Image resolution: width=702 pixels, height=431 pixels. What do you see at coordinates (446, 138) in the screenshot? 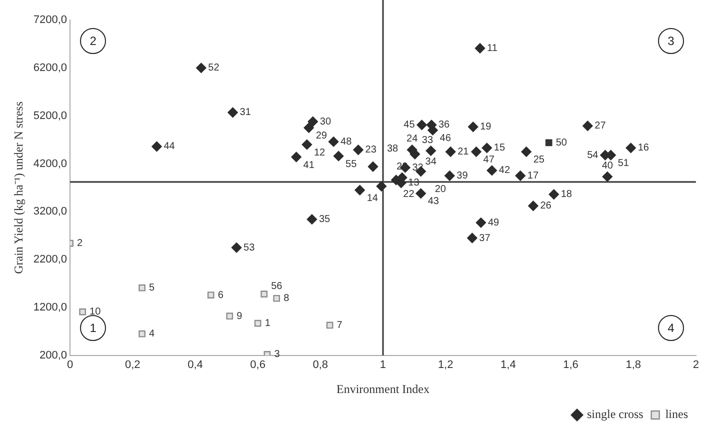
I see `annotation: 46` at bounding box center [446, 138].